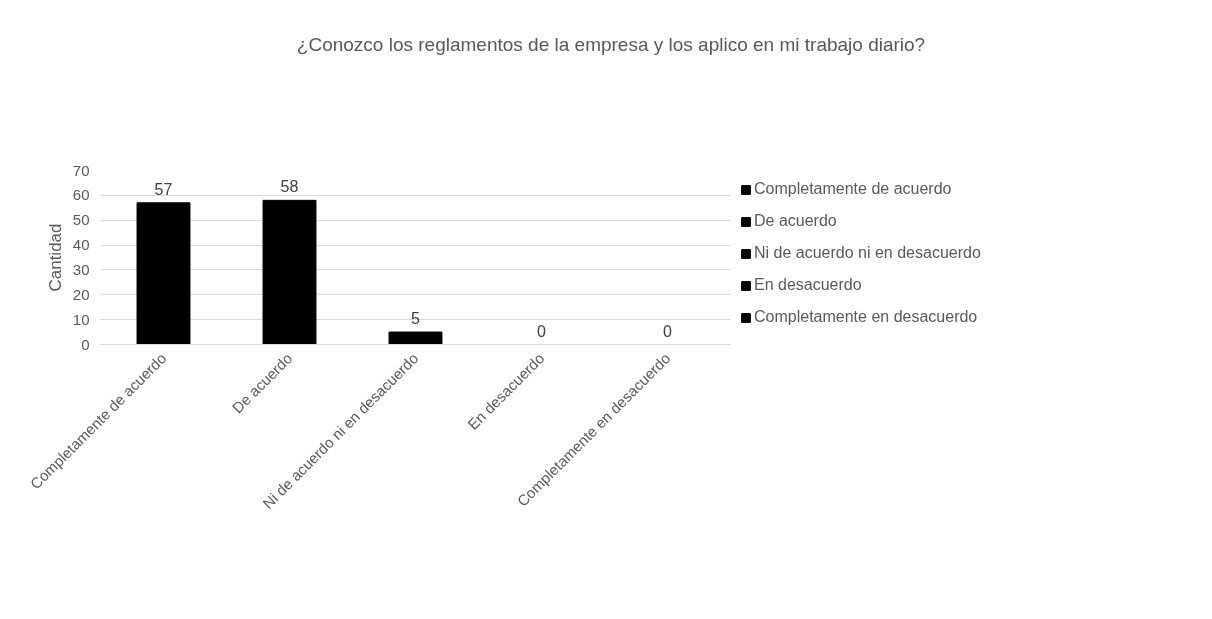 The height and width of the screenshot is (619, 1212). I want to click on y-tick-label: 30, so click(81, 269).